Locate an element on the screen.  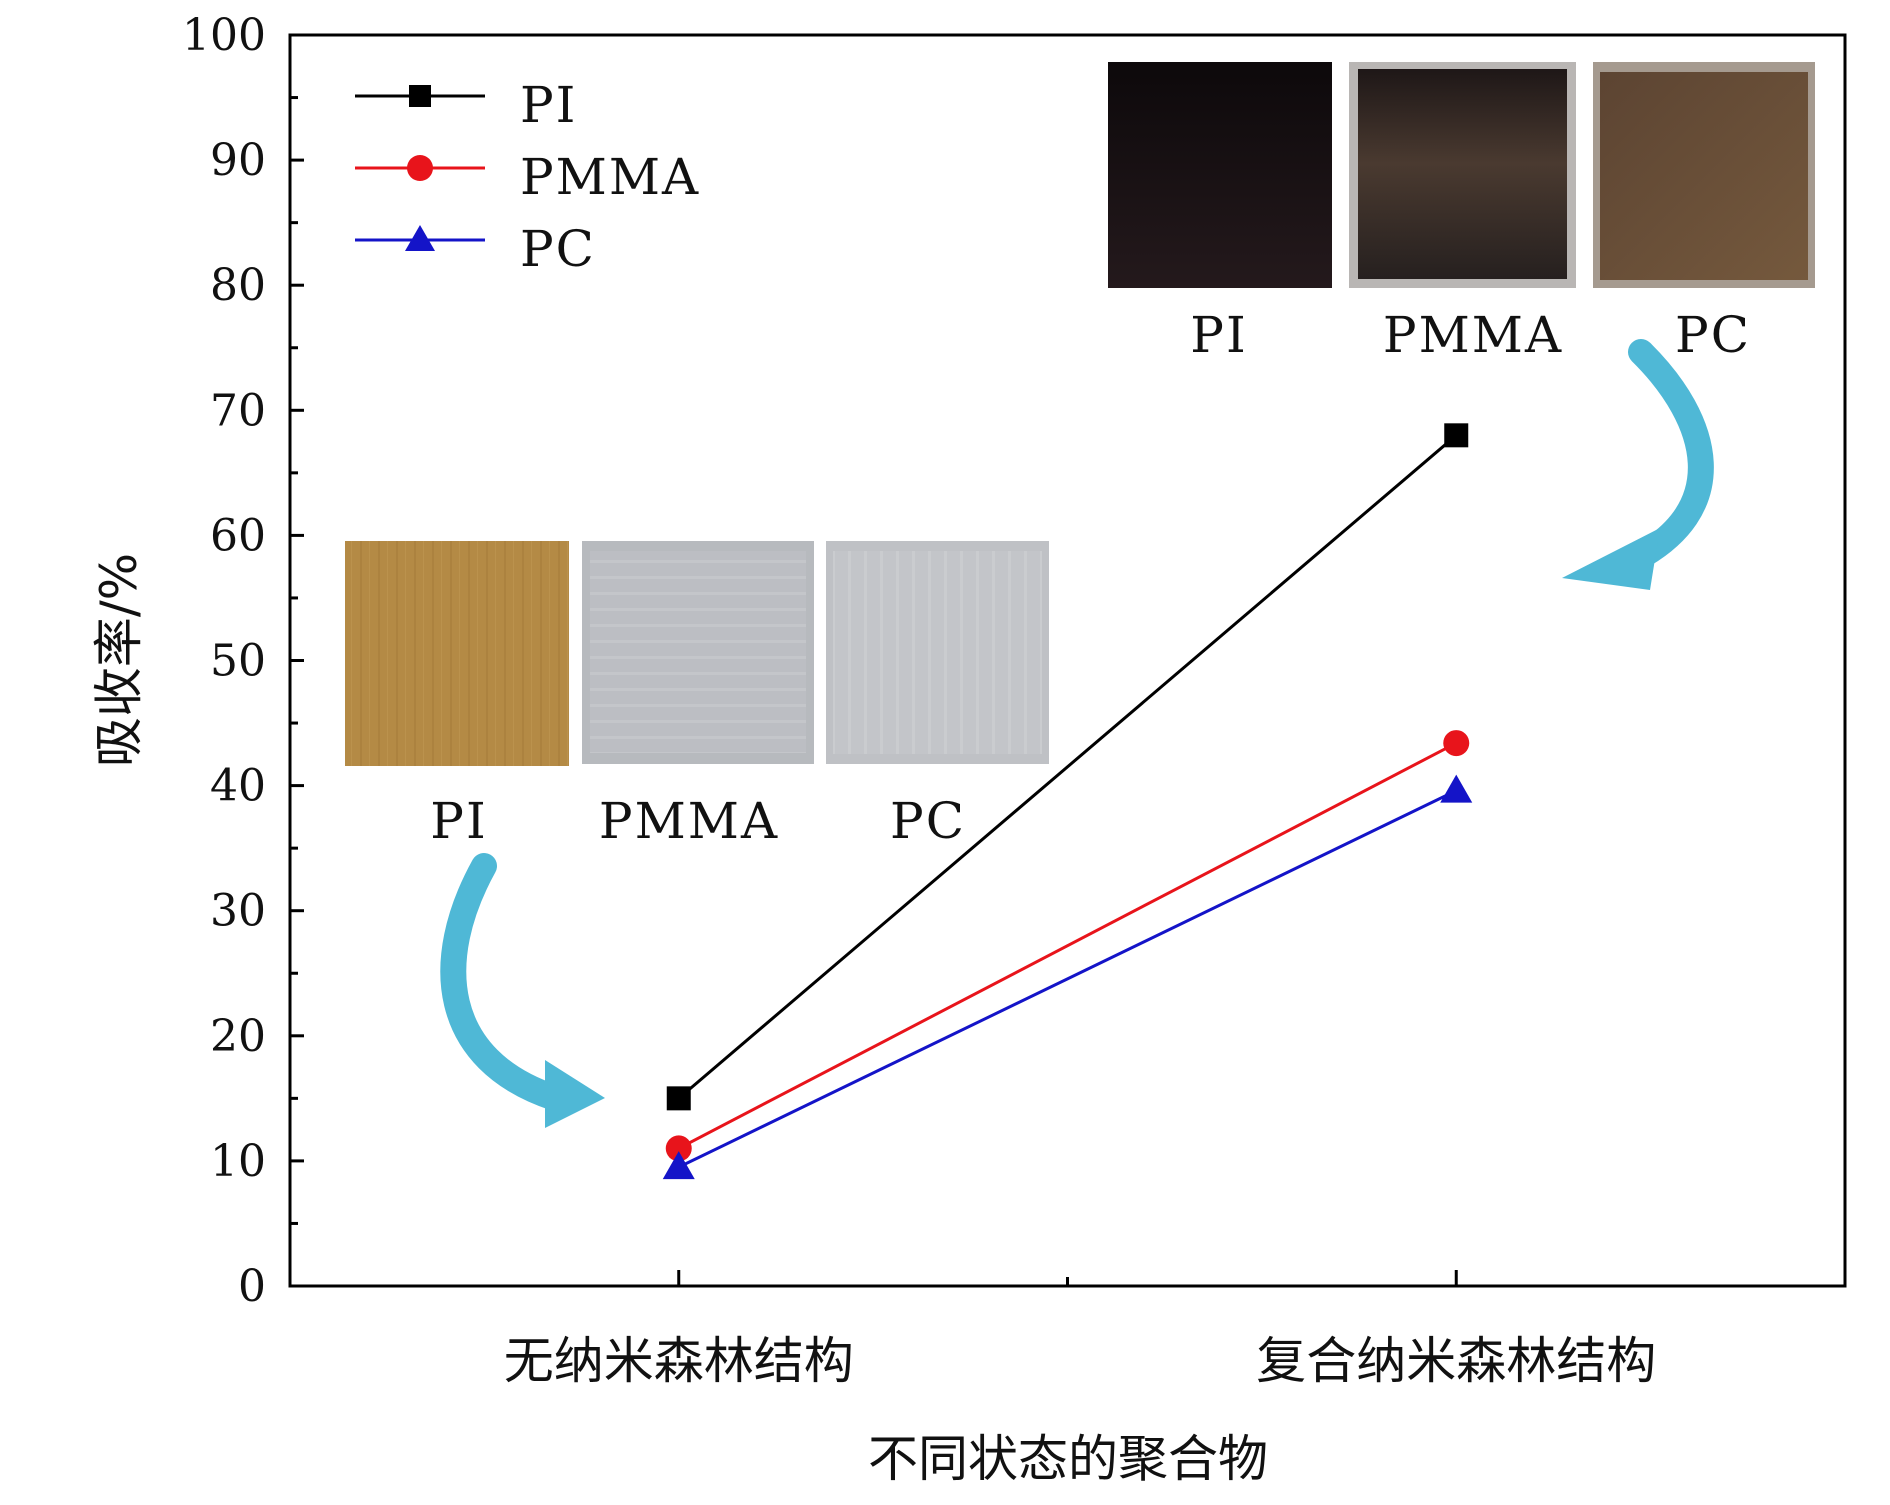
legend-label-pi: PI is located at coordinates (548, 105).